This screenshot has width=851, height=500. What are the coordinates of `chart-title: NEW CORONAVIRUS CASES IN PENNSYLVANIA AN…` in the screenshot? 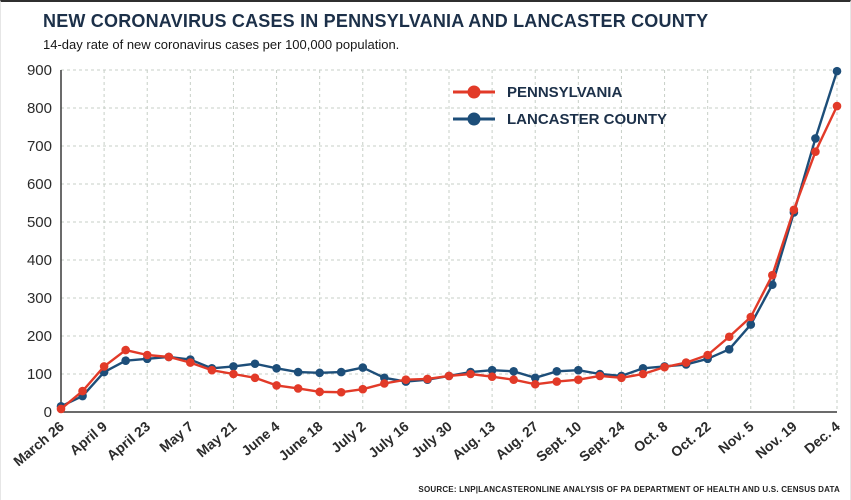 It's located at (376, 21).